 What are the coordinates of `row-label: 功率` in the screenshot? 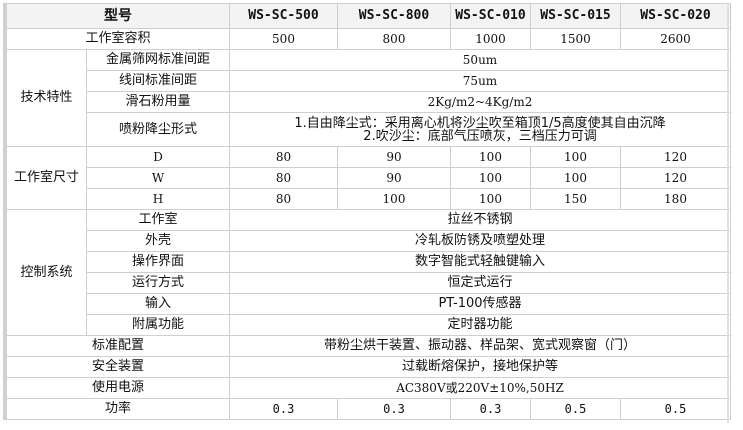 It's located at (118, 409).